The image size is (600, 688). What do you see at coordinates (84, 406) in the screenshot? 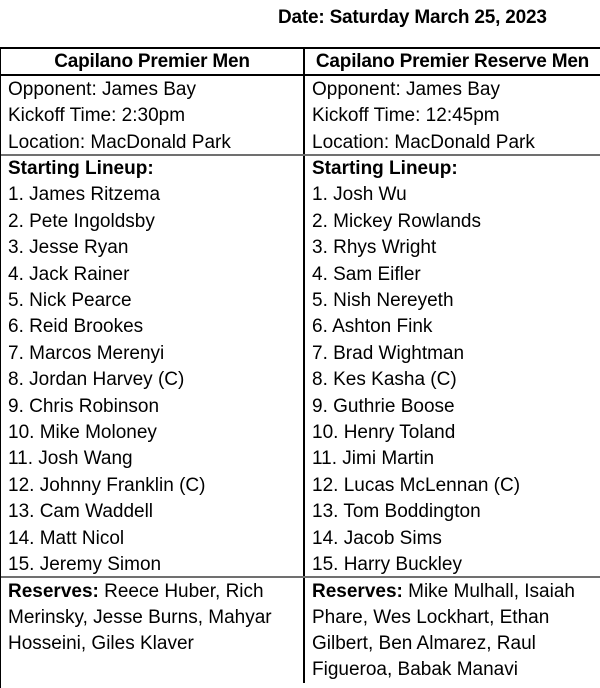
I see `player-line: 9. Chris Robinson` at bounding box center [84, 406].